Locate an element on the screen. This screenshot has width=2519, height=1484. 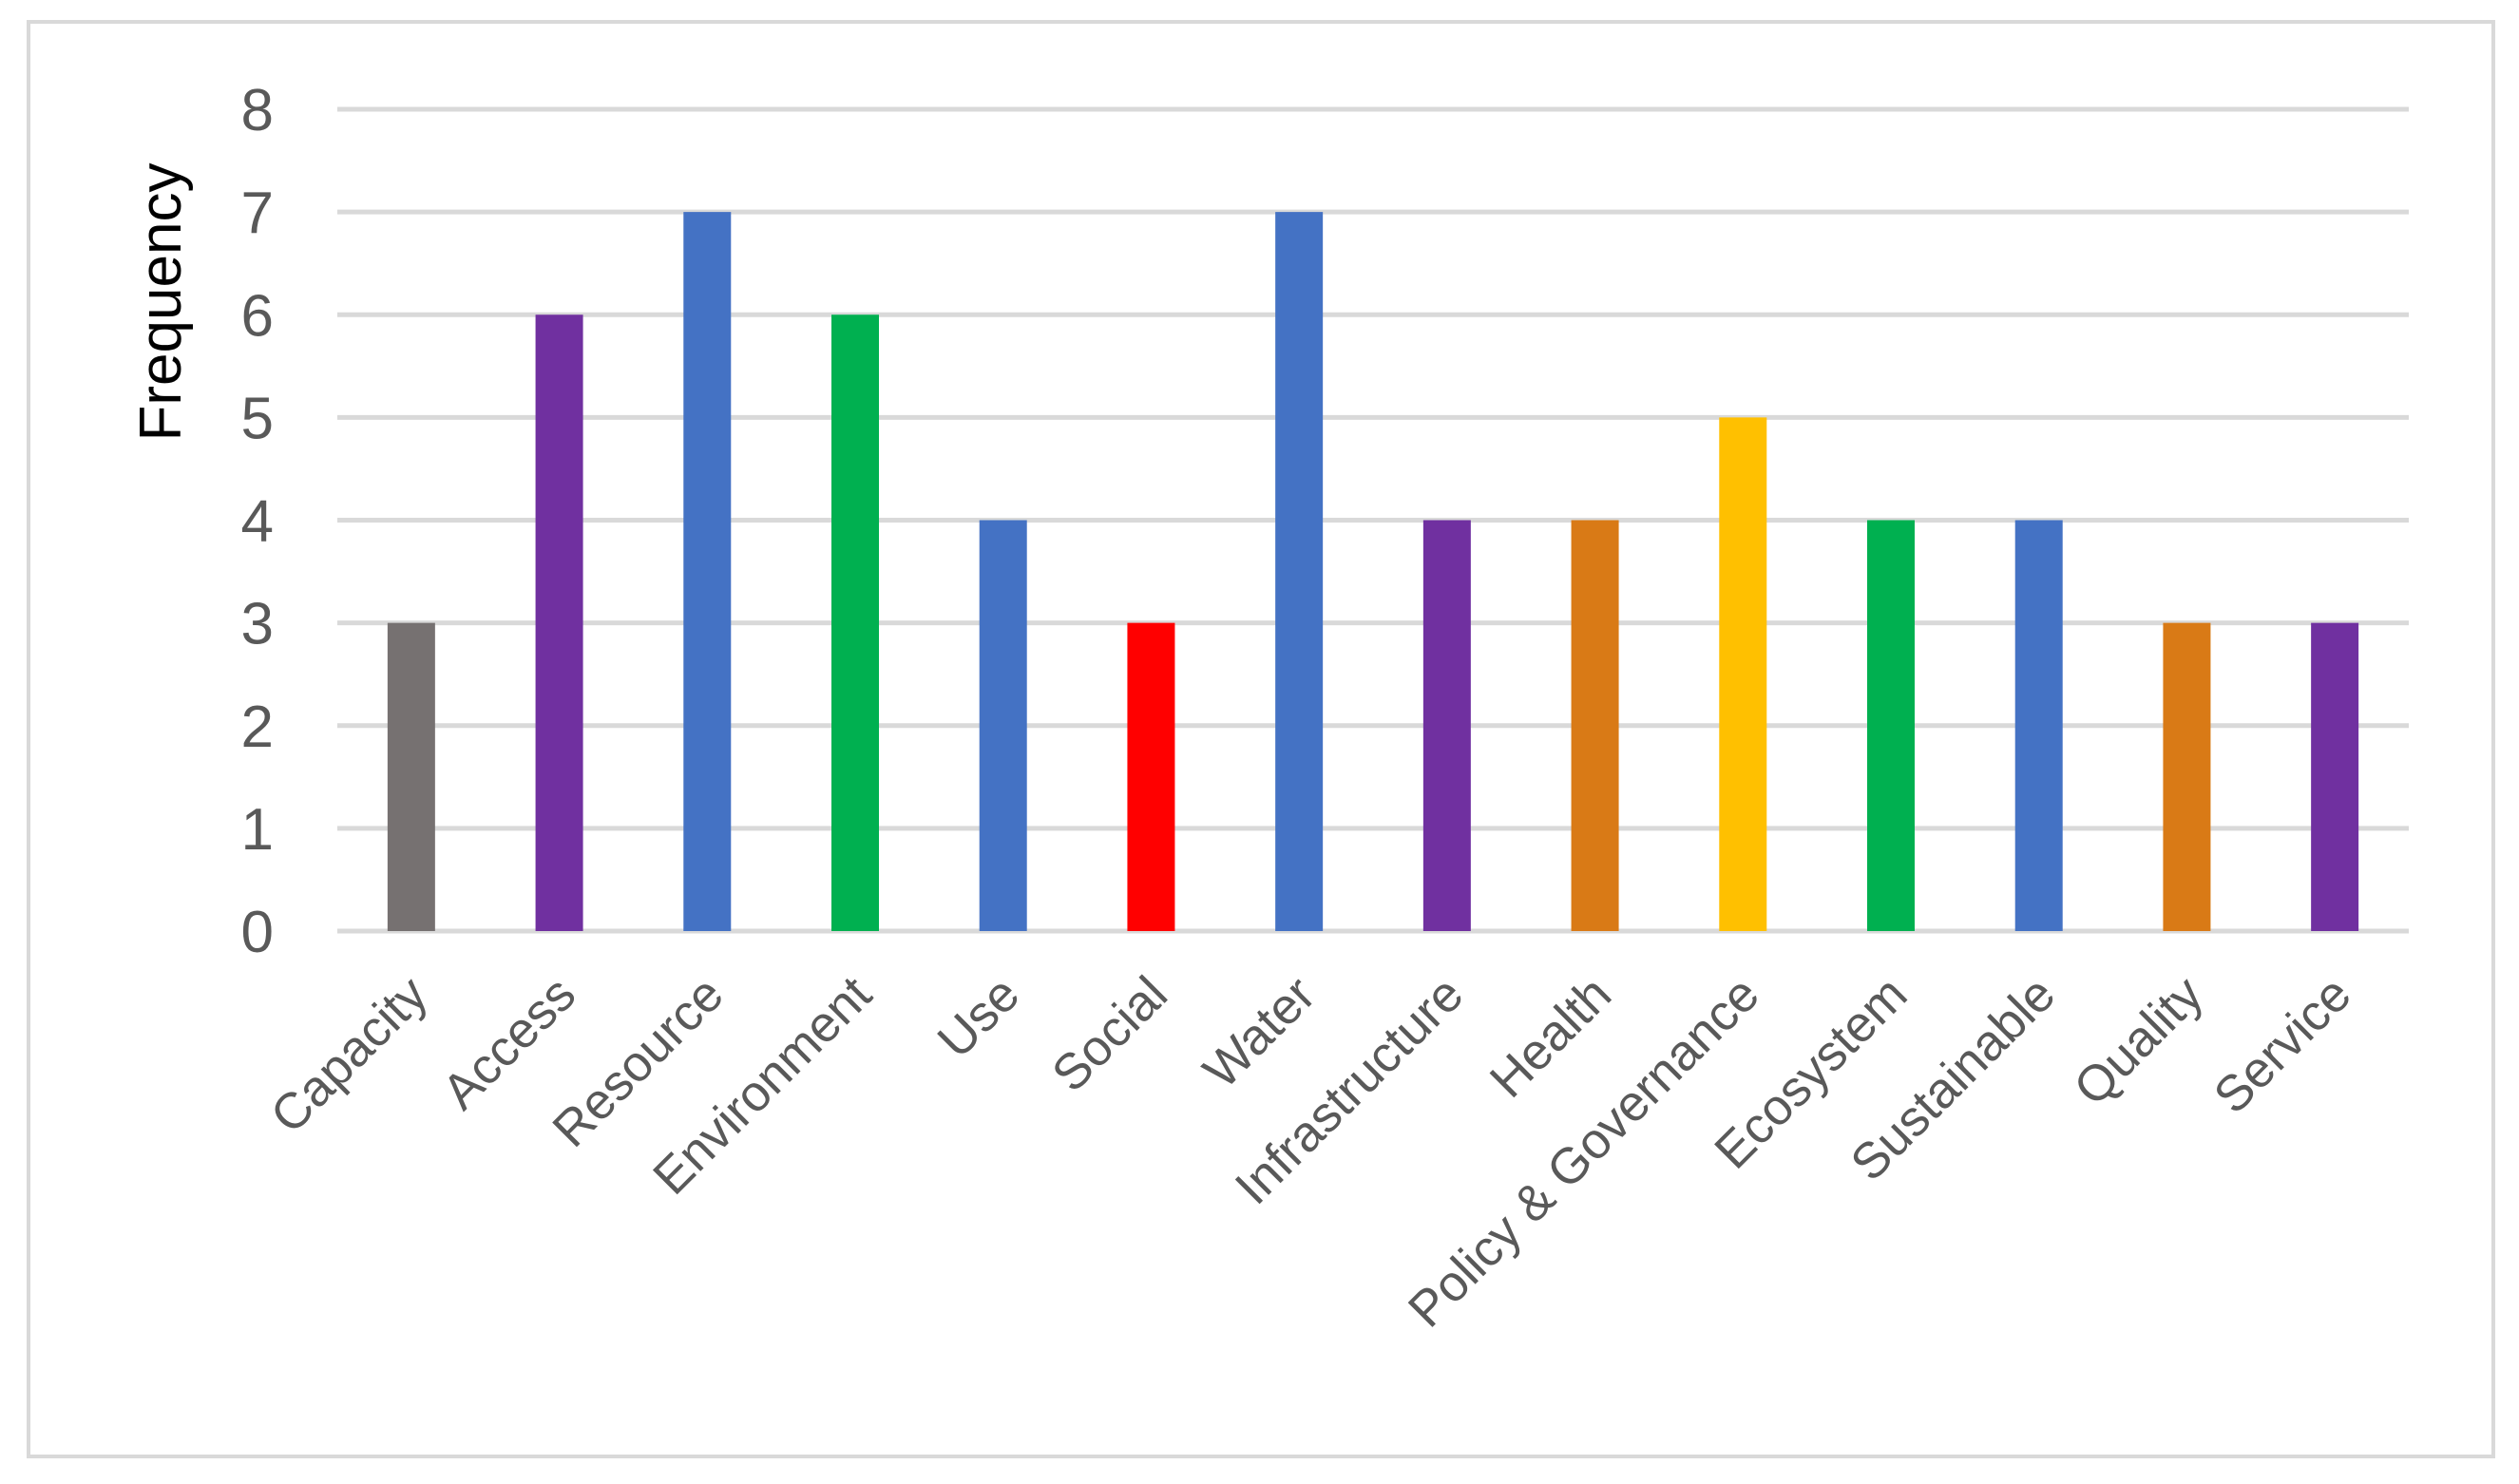
y-tick-label: 1 is located at coordinates (257, 830).